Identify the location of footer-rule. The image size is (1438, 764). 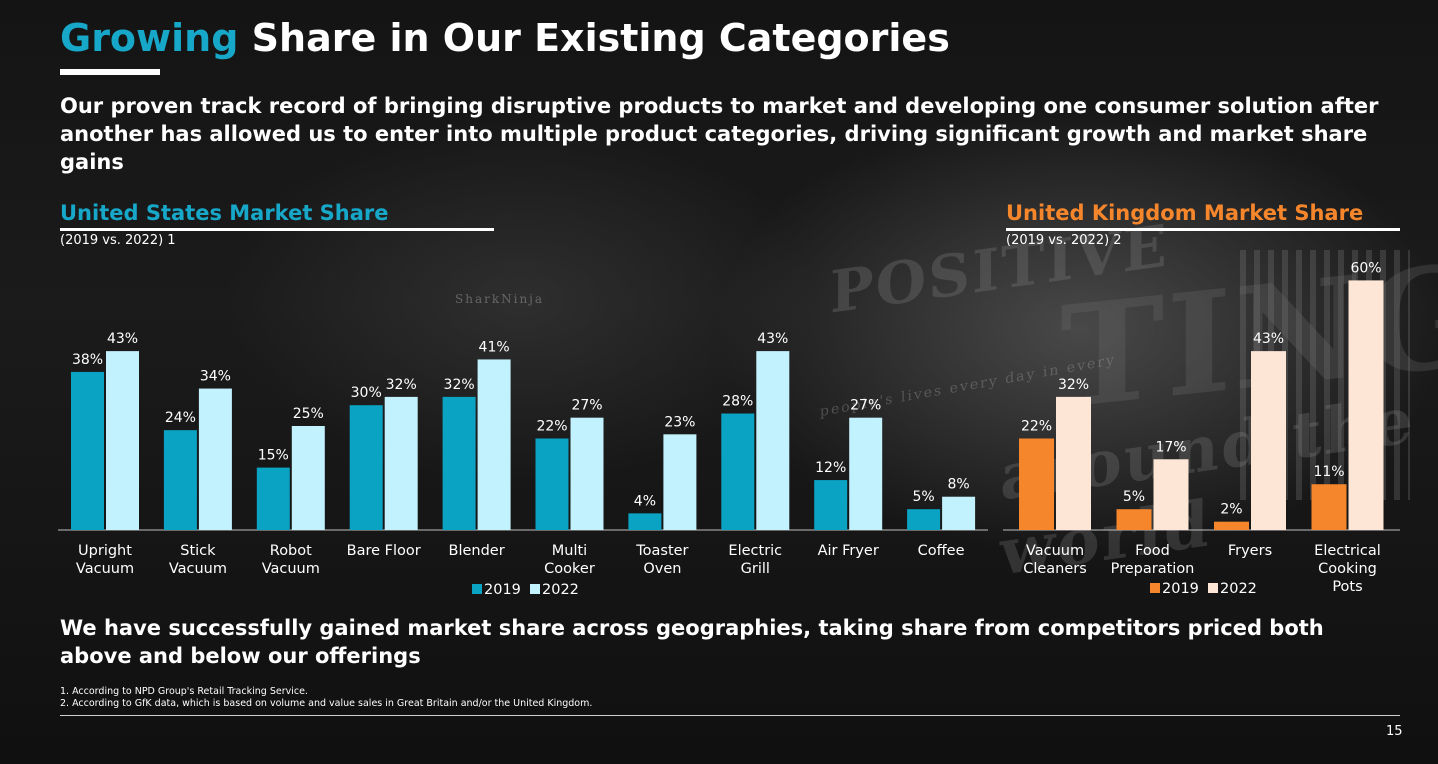
(730, 715).